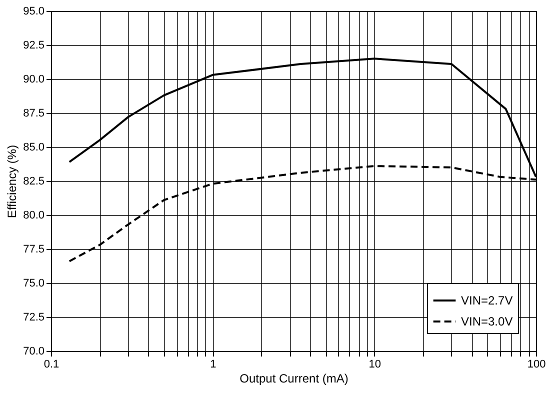  Describe the element at coordinates (33, 318) in the screenshot. I see `y-tick-label: 72.5` at that location.